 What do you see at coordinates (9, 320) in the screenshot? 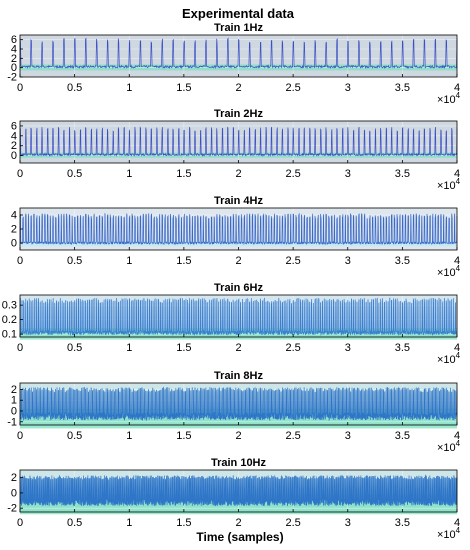
I see `y-tick-label: 0.2` at bounding box center [9, 320].